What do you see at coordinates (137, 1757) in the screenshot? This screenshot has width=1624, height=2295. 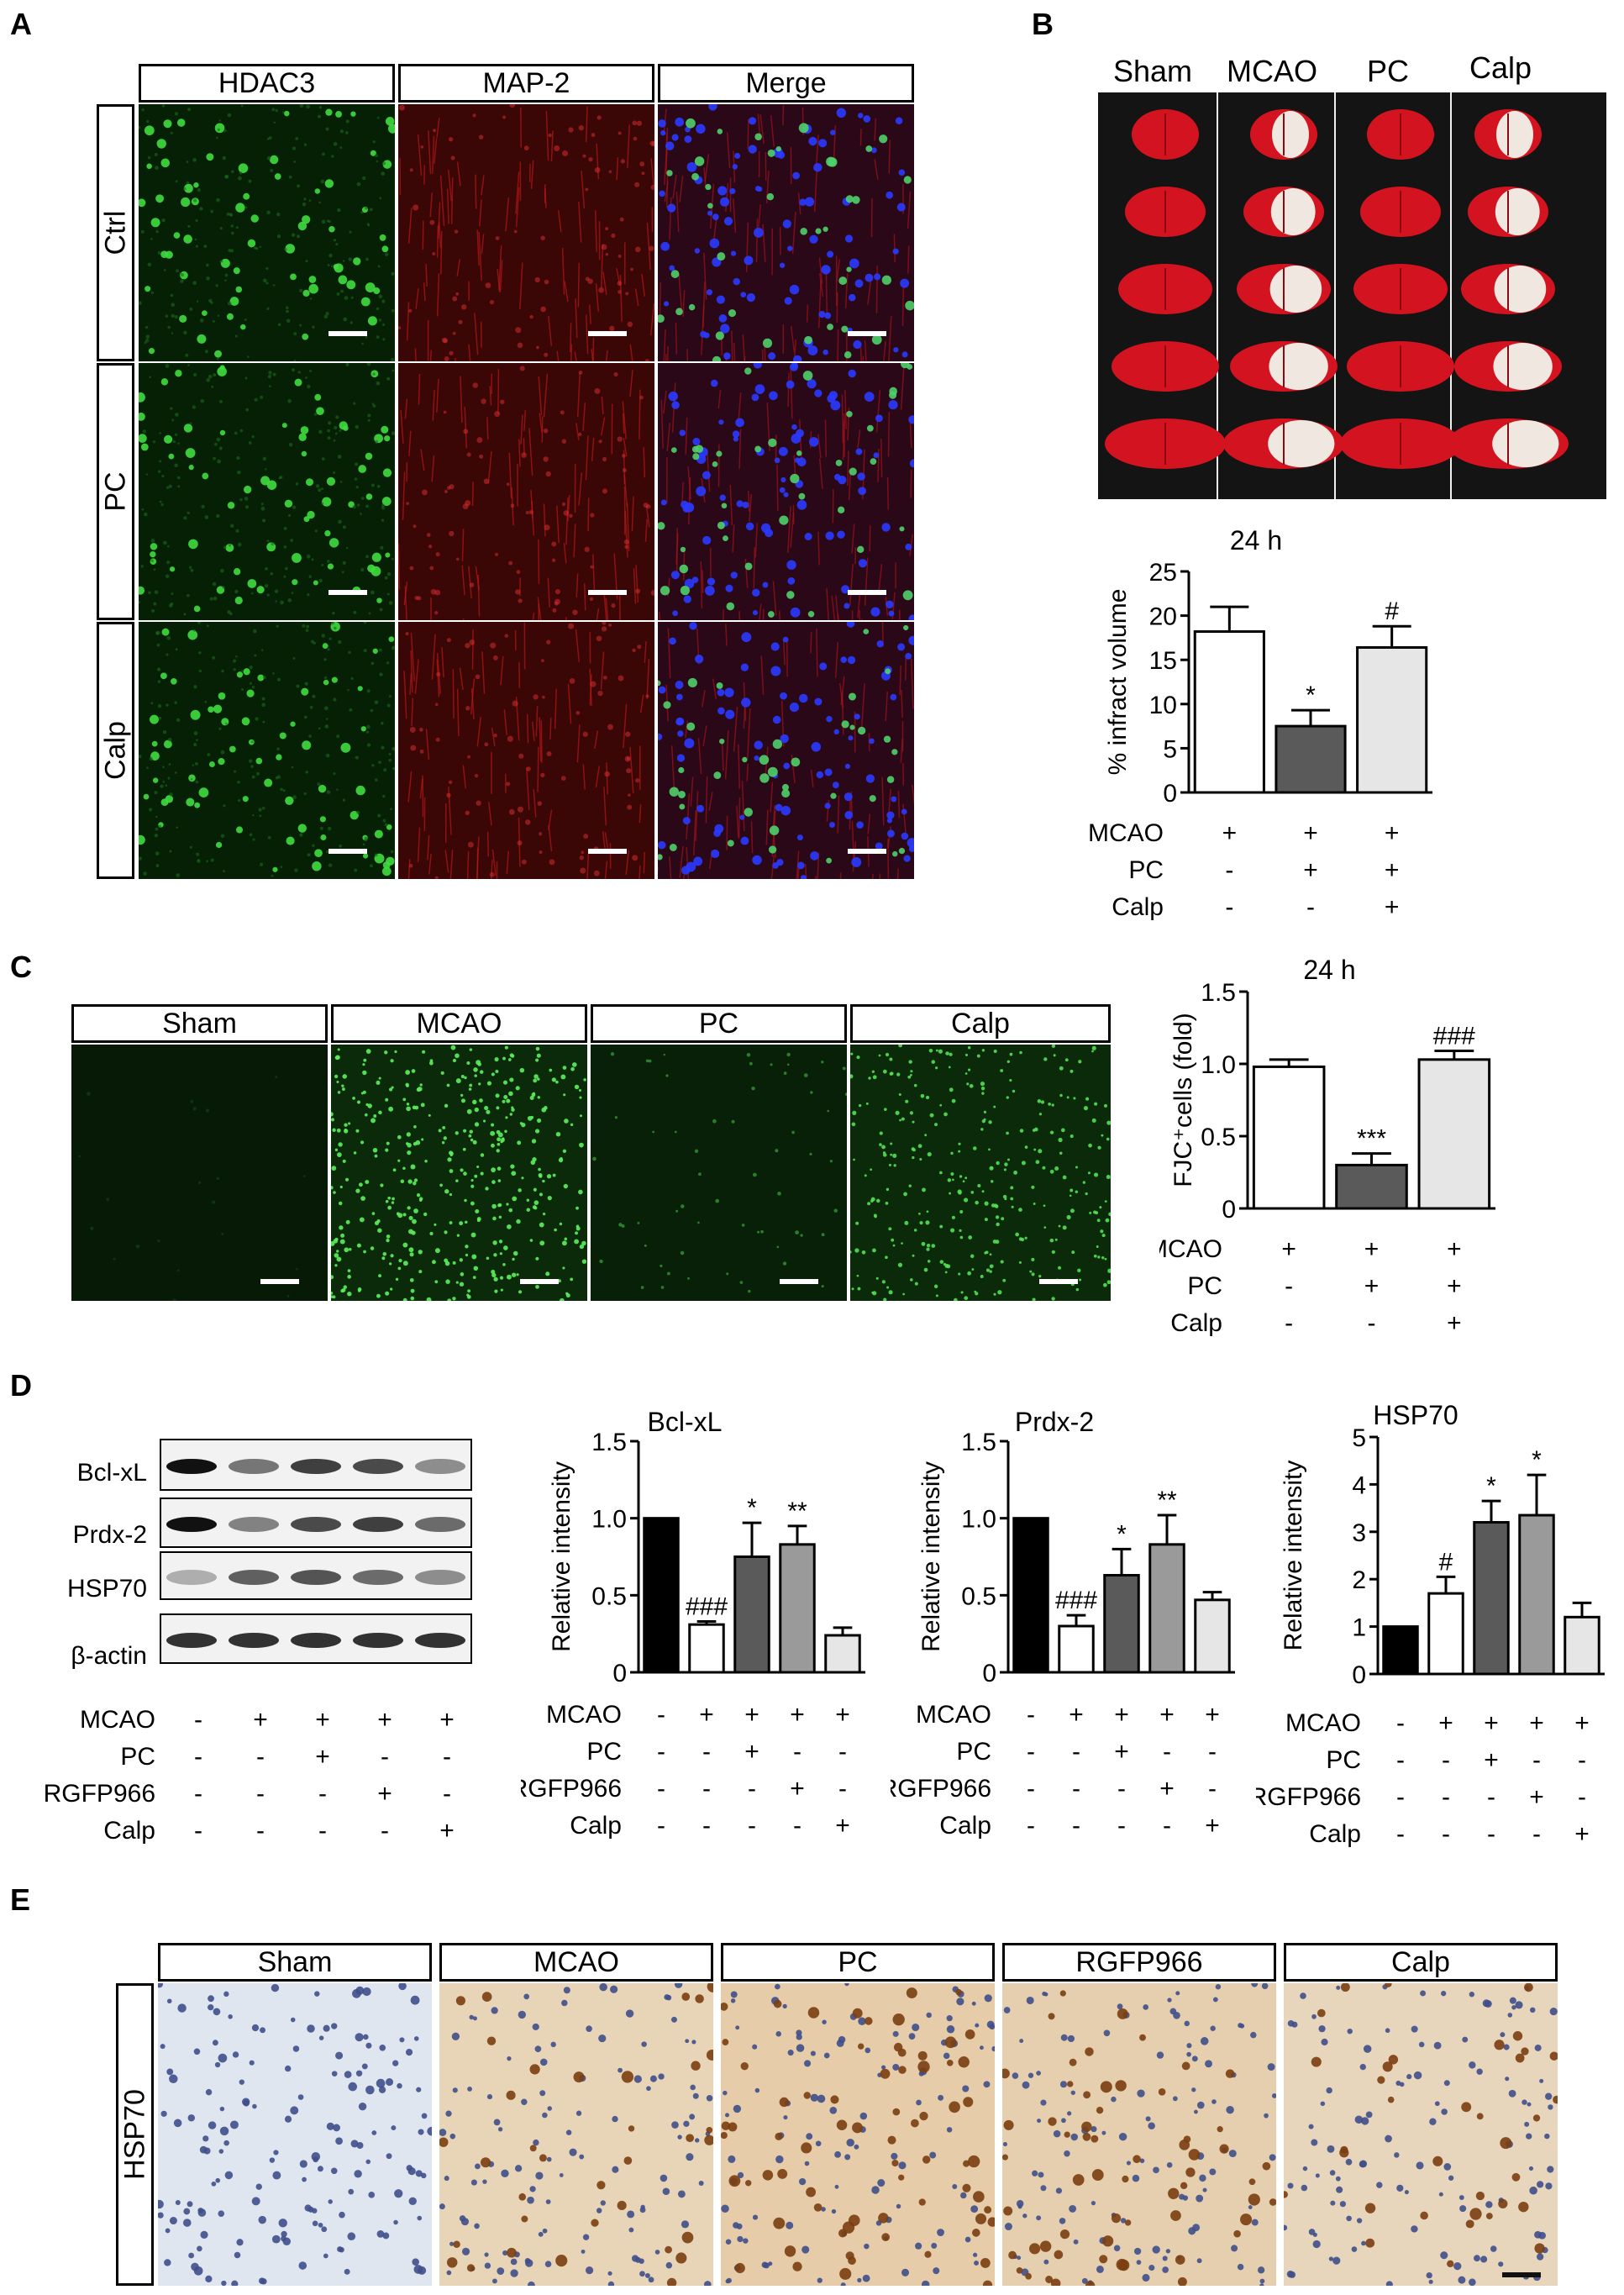 I see `blot-treatment-label: PC` at bounding box center [137, 1757].